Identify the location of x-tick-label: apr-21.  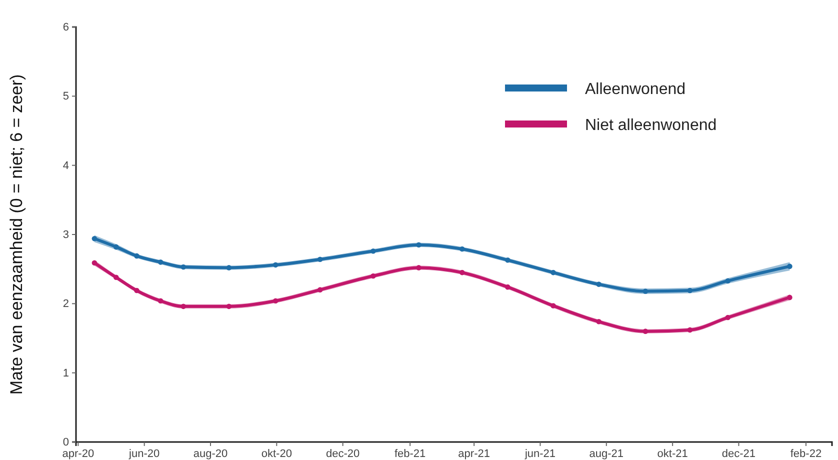
(474, 454).